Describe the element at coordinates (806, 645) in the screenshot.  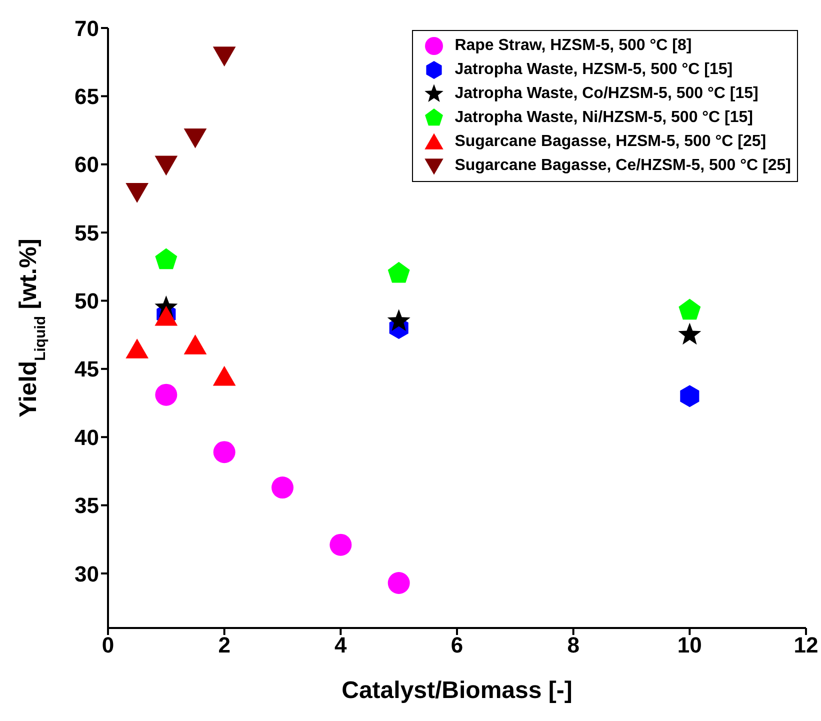
I see `x-tick-label: 12` at that location.